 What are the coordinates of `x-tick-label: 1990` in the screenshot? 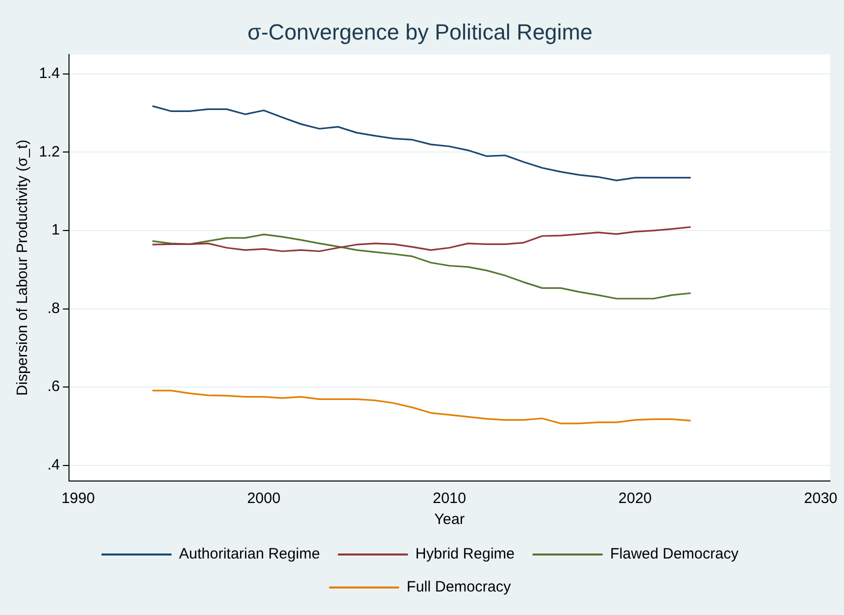 It's located at (78, 499).